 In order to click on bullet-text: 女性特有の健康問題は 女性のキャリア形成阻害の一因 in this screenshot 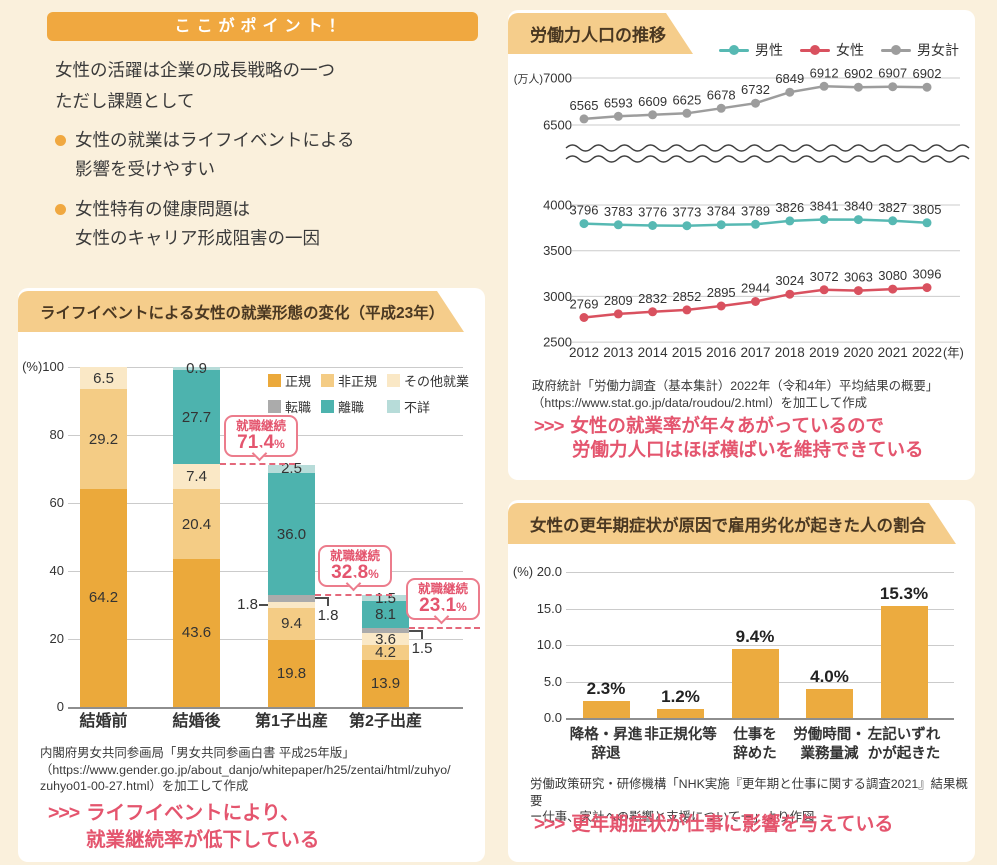, I will do `click(197, 223)`.